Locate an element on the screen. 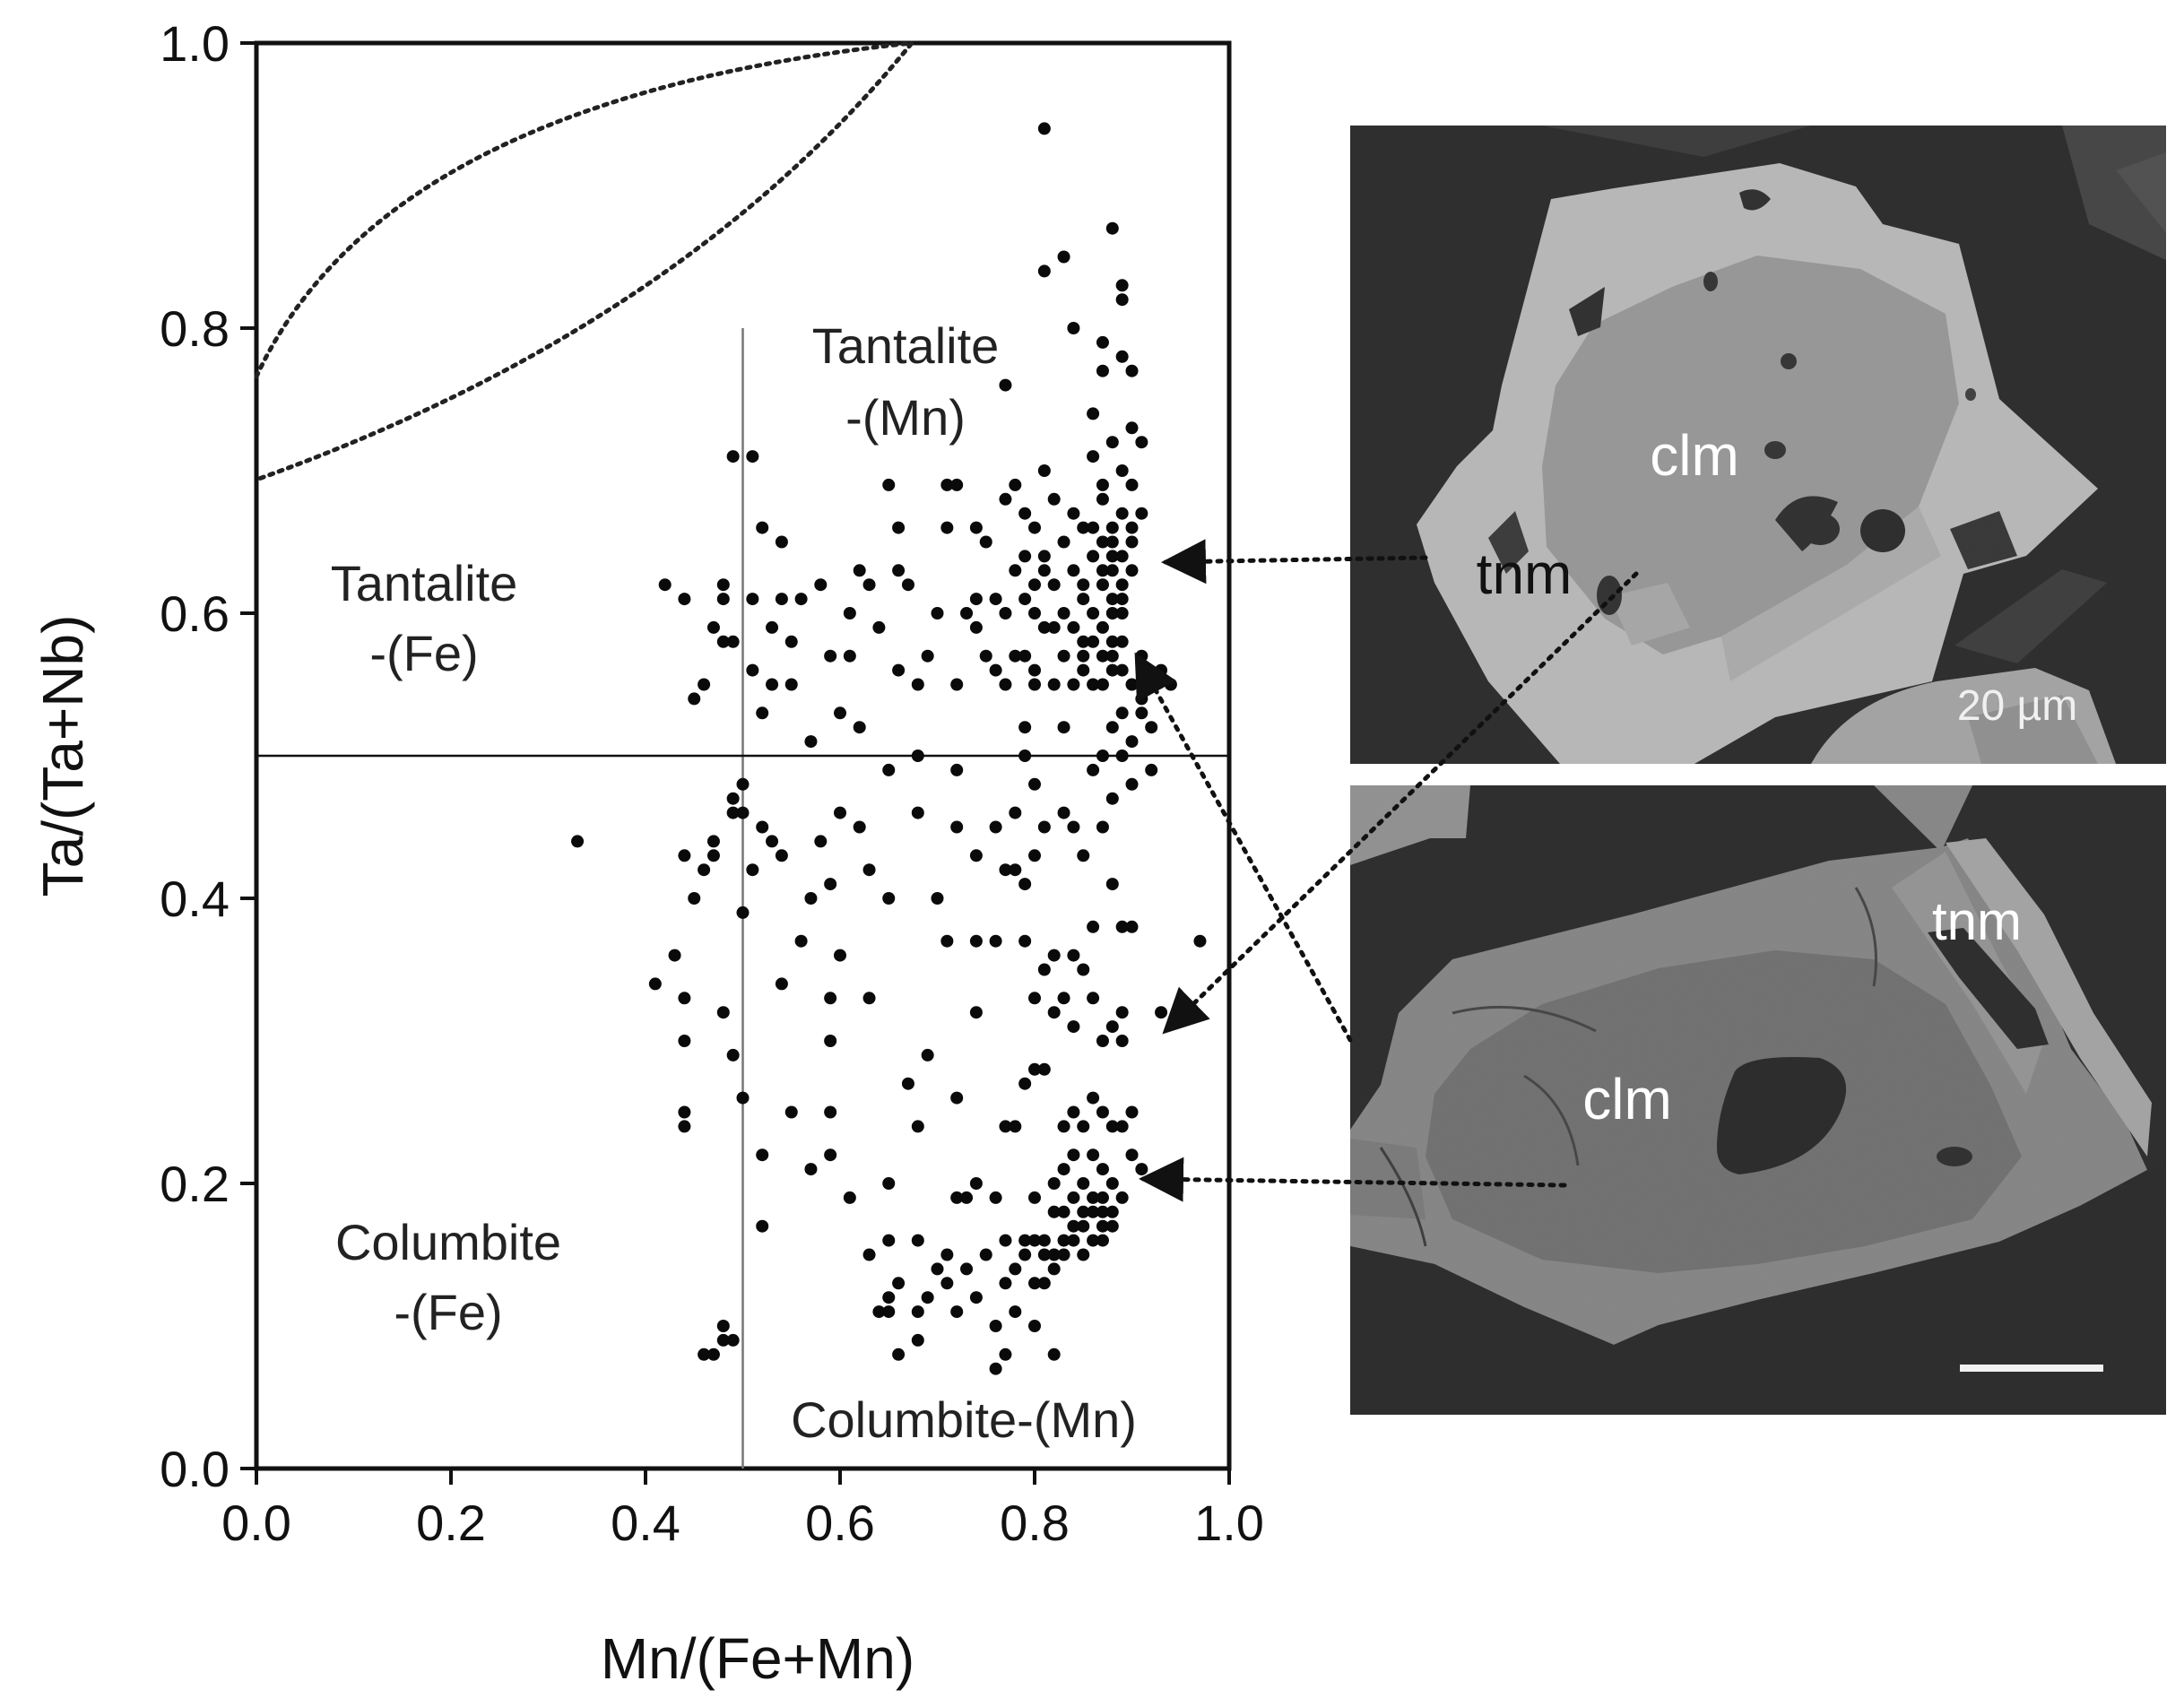  dotted-field-ellipse is located at coordinates (586, 260).